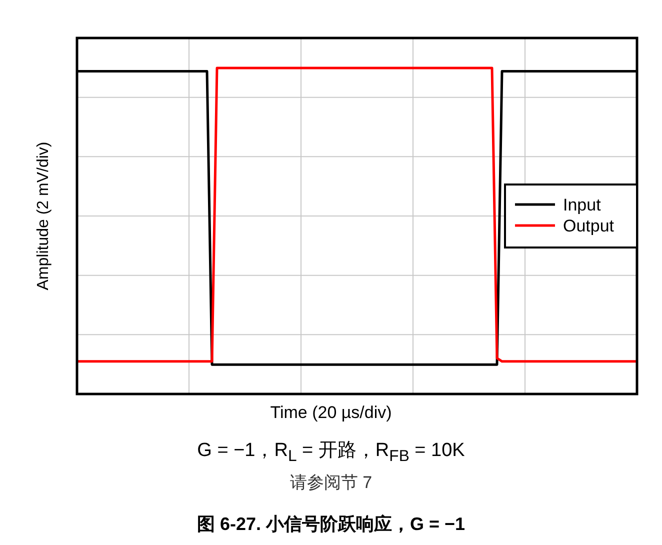 The image size is (662, 545). What do you see at coordinates (331, 524) in the screenshot?
I see `text: 图 6-27. 小信号阶跃响应，G = −1` at bounding box center [331, 524].